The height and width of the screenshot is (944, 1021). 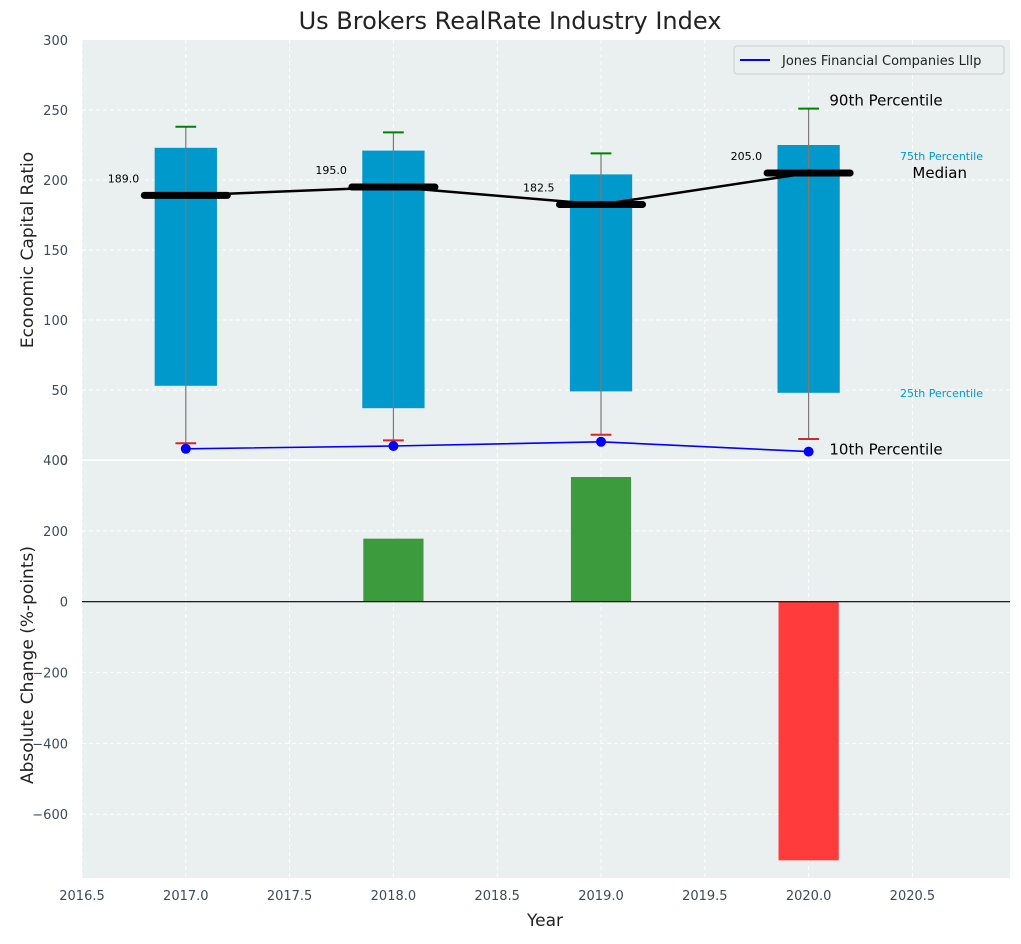 What do you see at coordinates (544, 921) in the screenshot?
I see `x-axis-label: Year` at bounding box center [544, 921].